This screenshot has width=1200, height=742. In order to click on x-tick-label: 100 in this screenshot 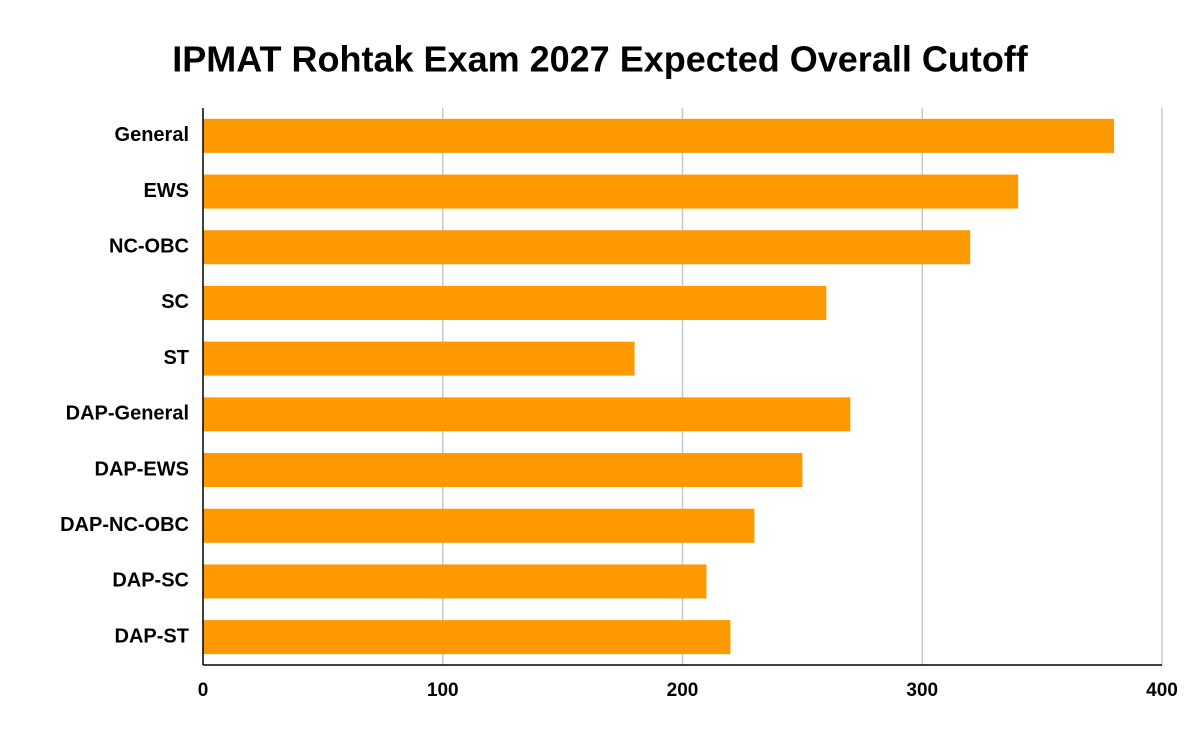, I will do `click(443, 690)`.